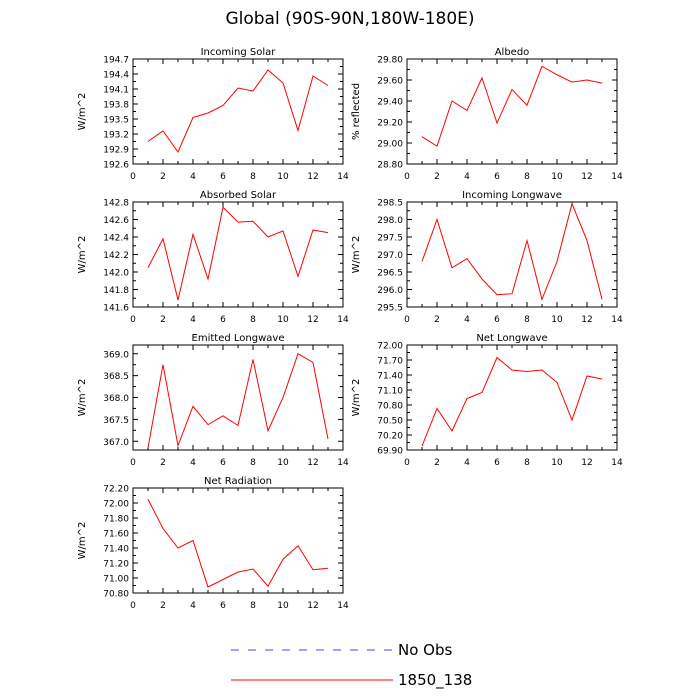 The height and width of the screenshot is (700, 700). What do you see at coordinates (390, 239) in the screenshot?
I see `y-tick-label: 297.5` at bounding box center [390, 239].